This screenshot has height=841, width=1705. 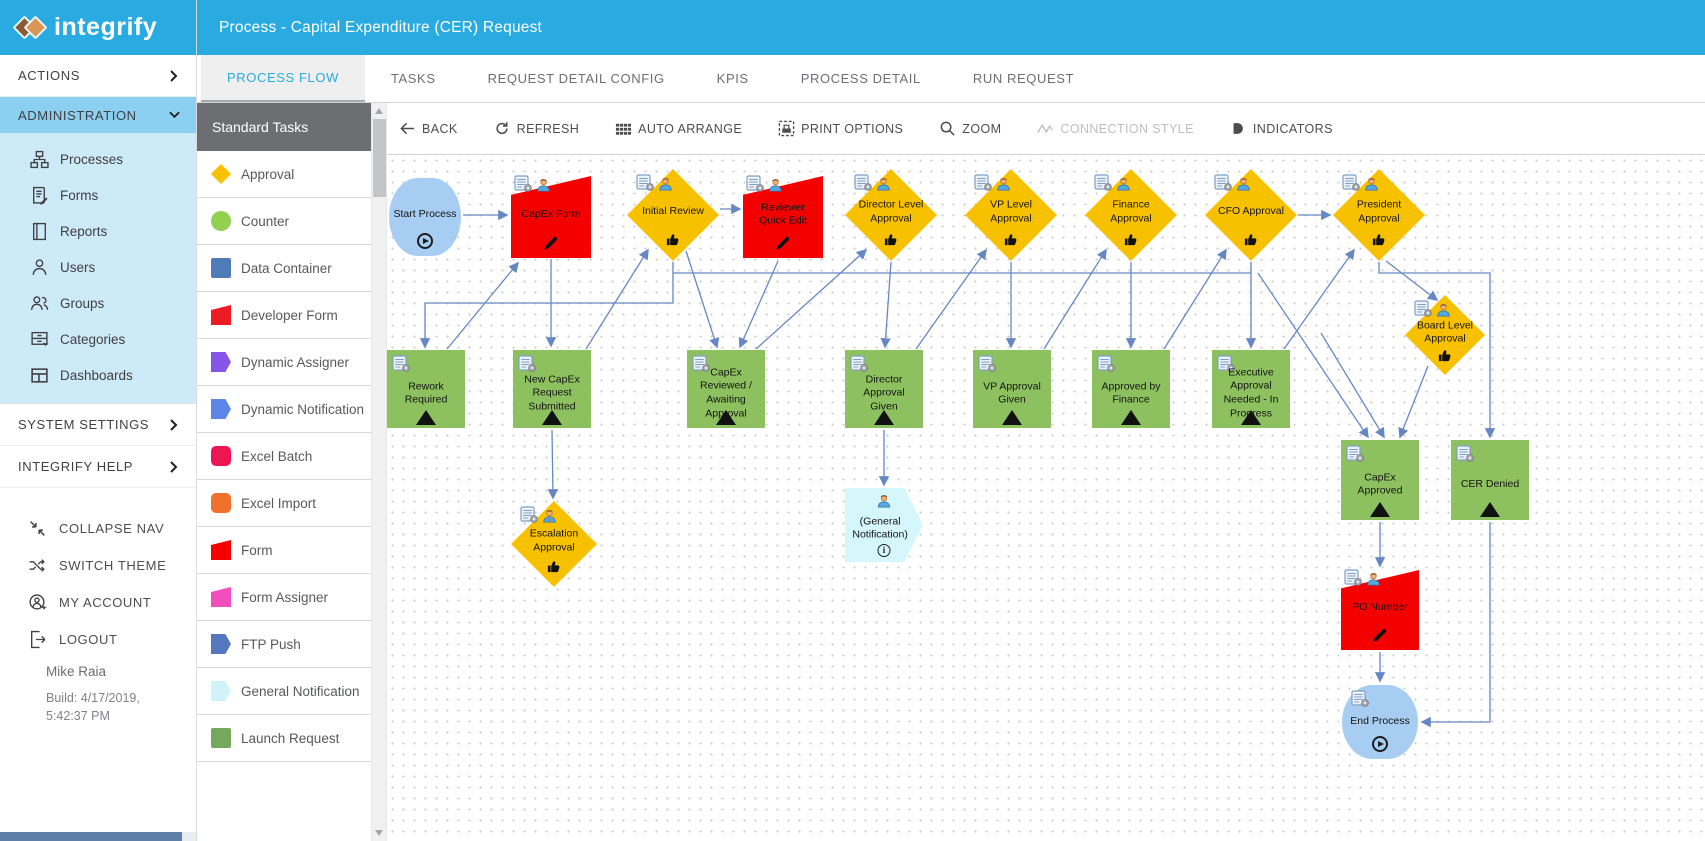 I want to click on sidebar-item-label: Processes, so click(x=92, y=159).